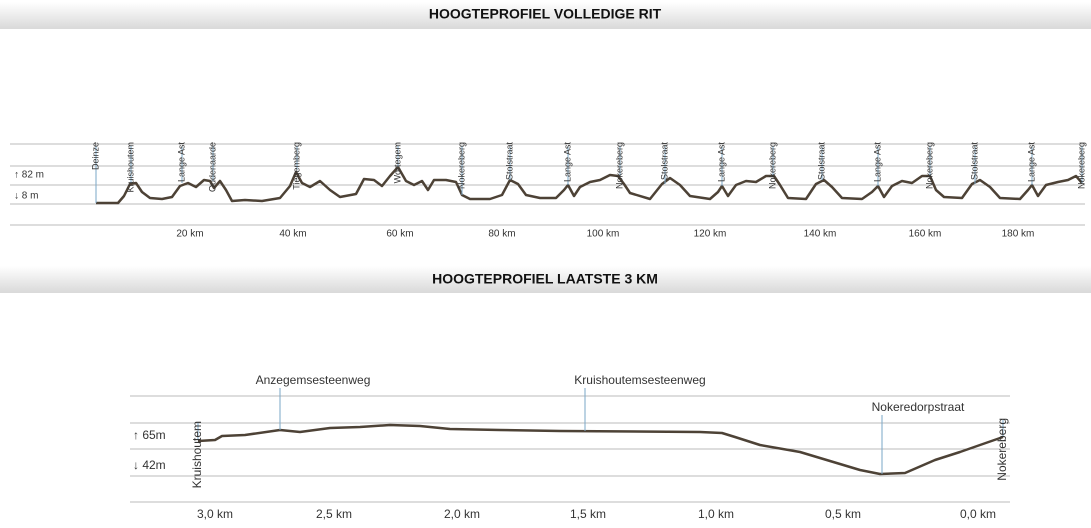 The height and width of the screenshot is (528, 1091). Describe the element at coordinates (149, 435) in the screenshot. I see `max-label: ↑ 65m` at that location.